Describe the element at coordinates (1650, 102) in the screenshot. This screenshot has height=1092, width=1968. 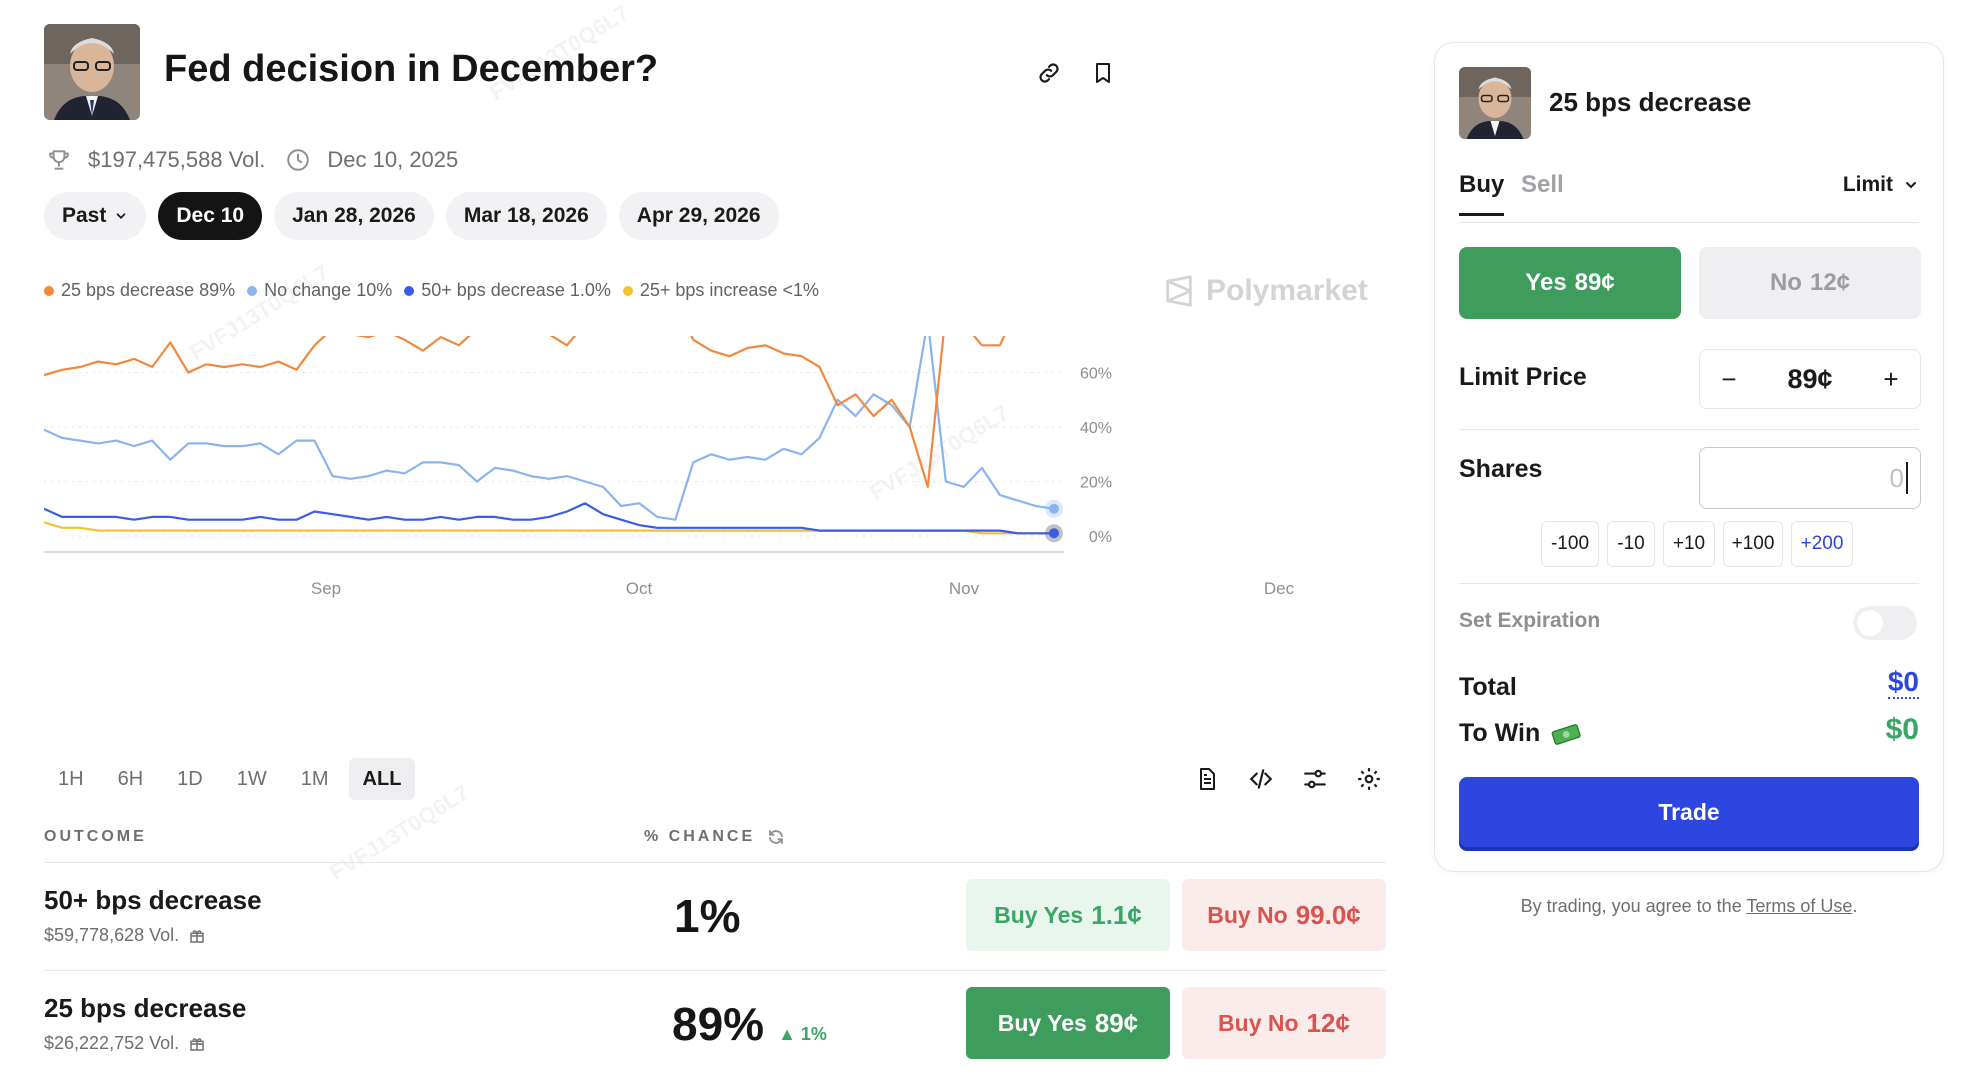
I see `selected-outcome: 25 bps decrease` at that location.